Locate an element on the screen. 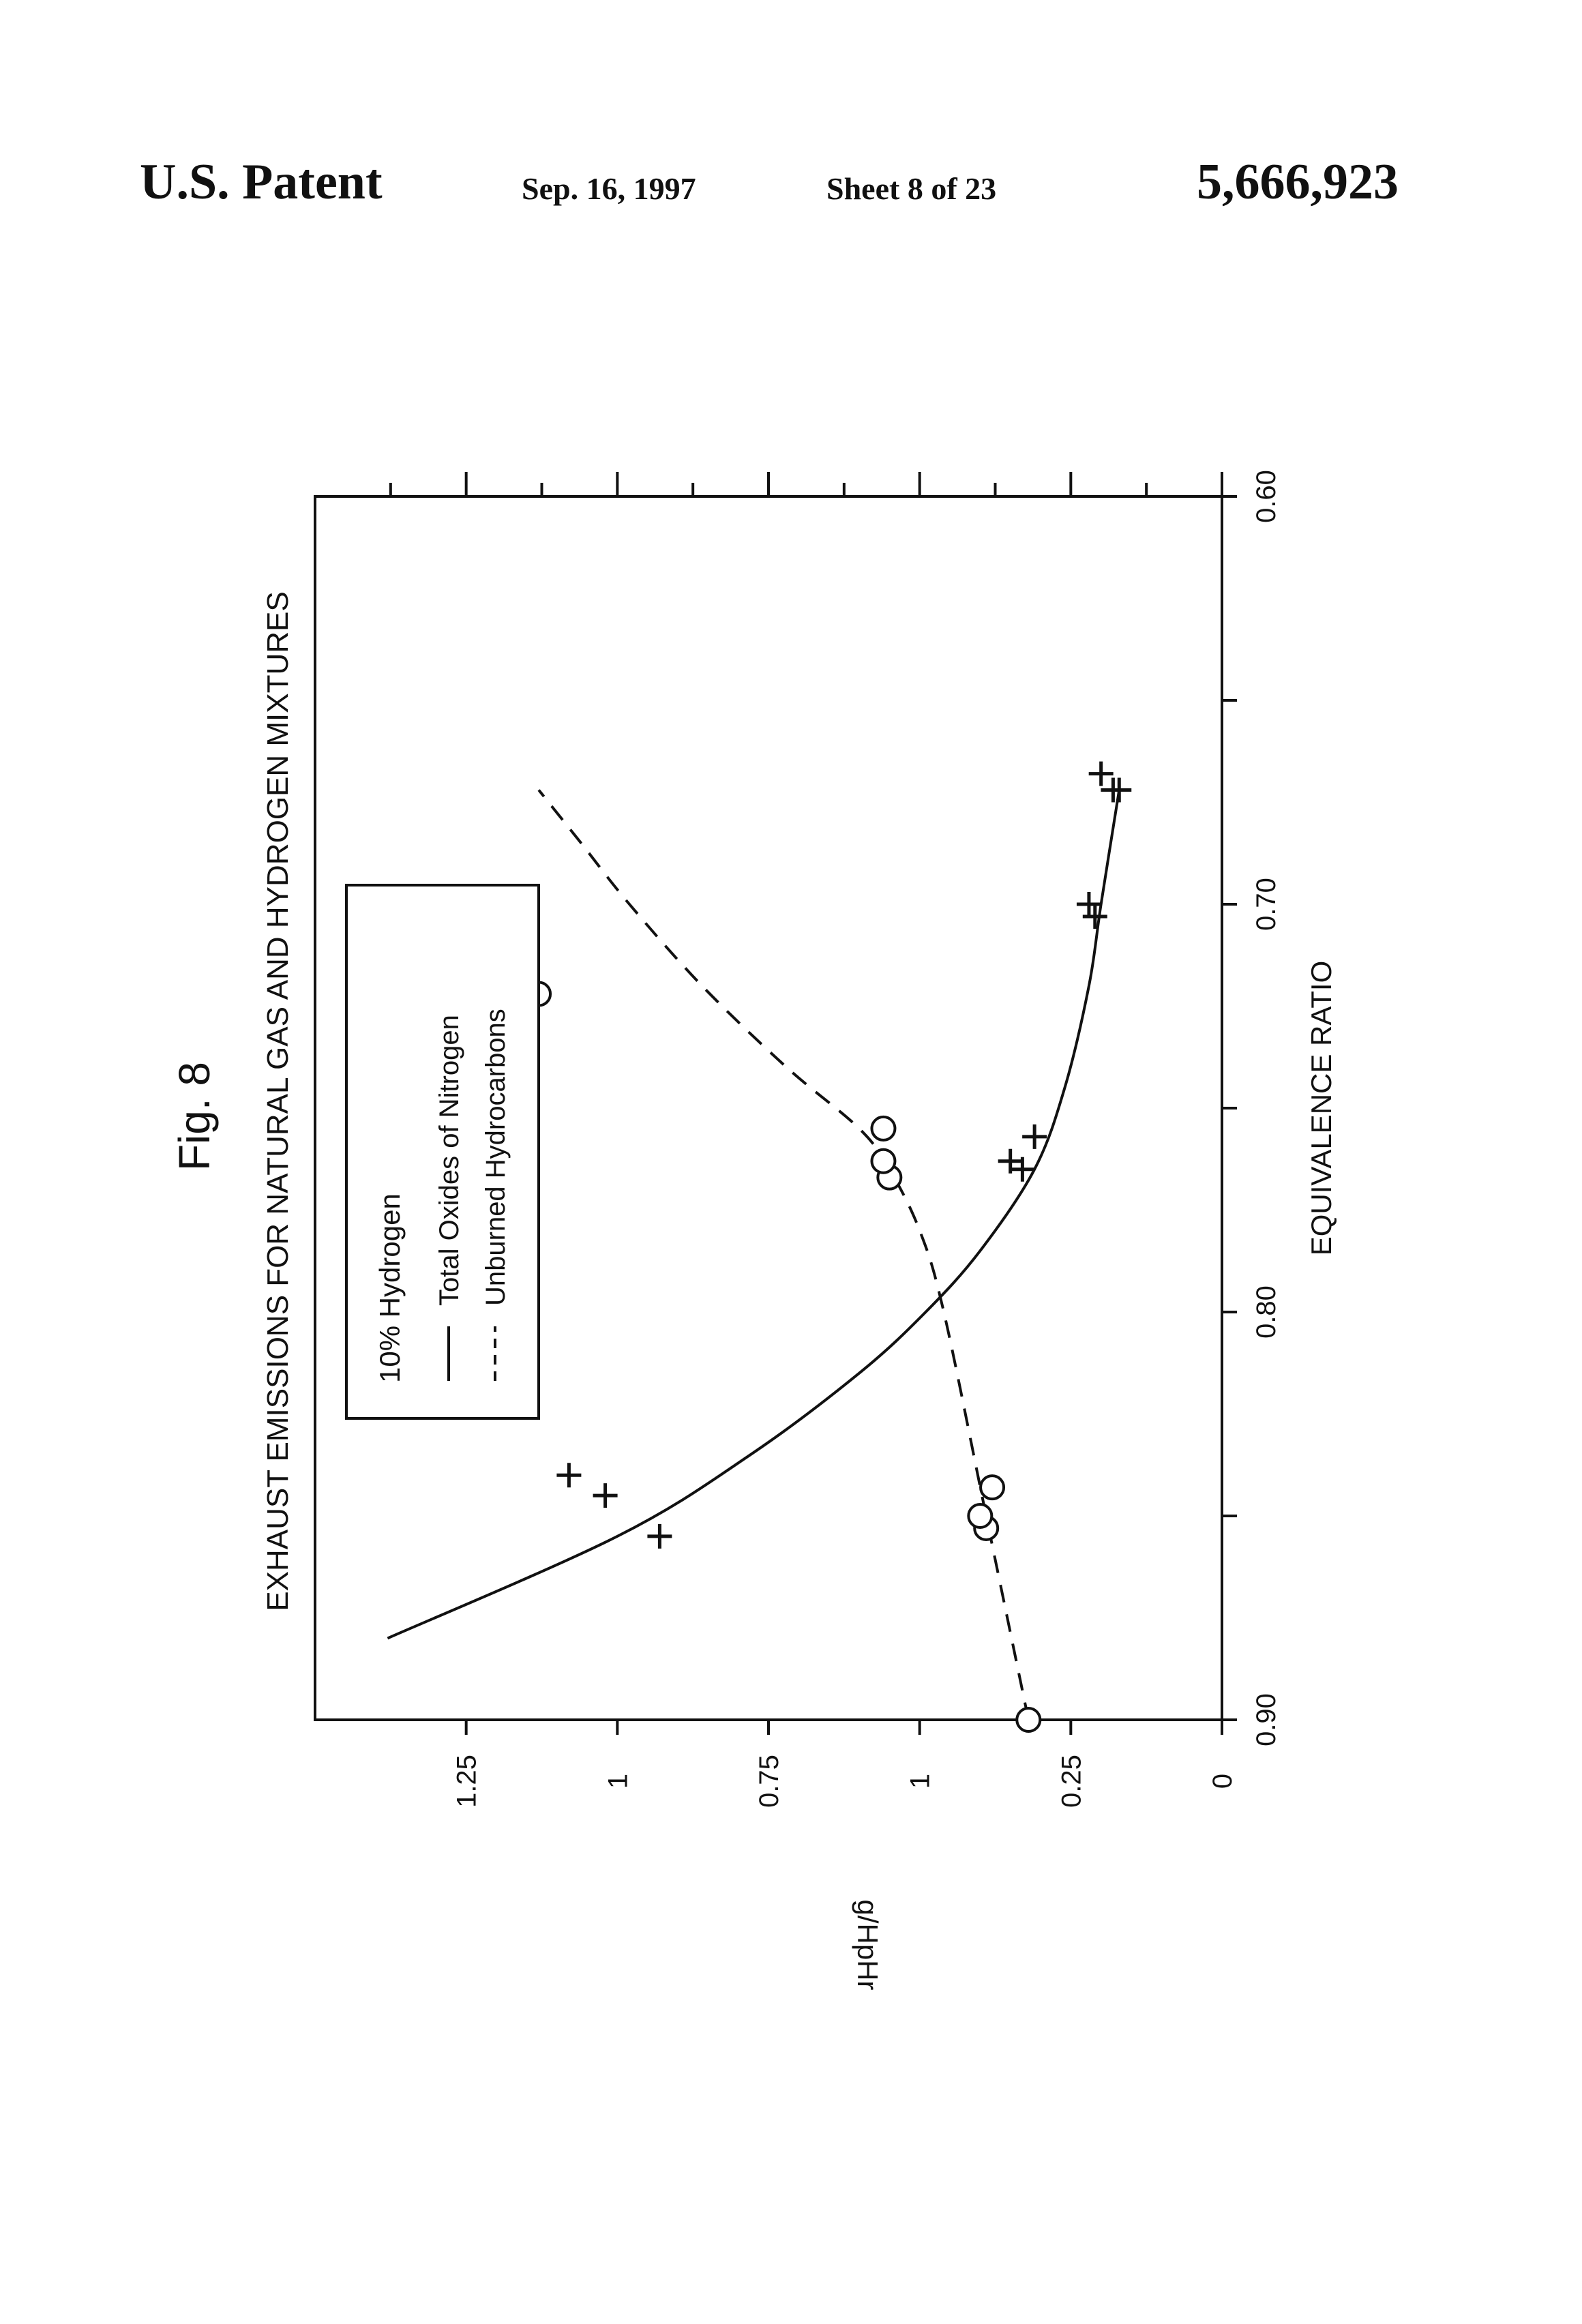  y-tick-label: 0.25 is located at coordinates (1071, 1781).